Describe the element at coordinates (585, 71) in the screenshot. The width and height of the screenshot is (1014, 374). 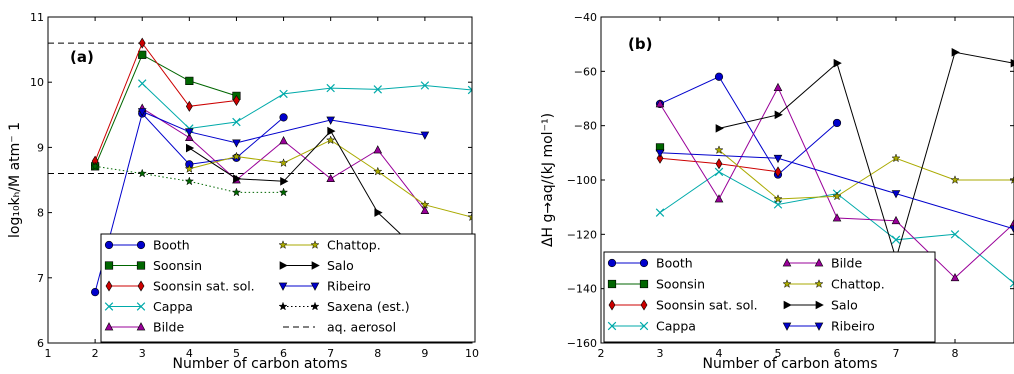
I see `y-tick-label: −60` at that location.